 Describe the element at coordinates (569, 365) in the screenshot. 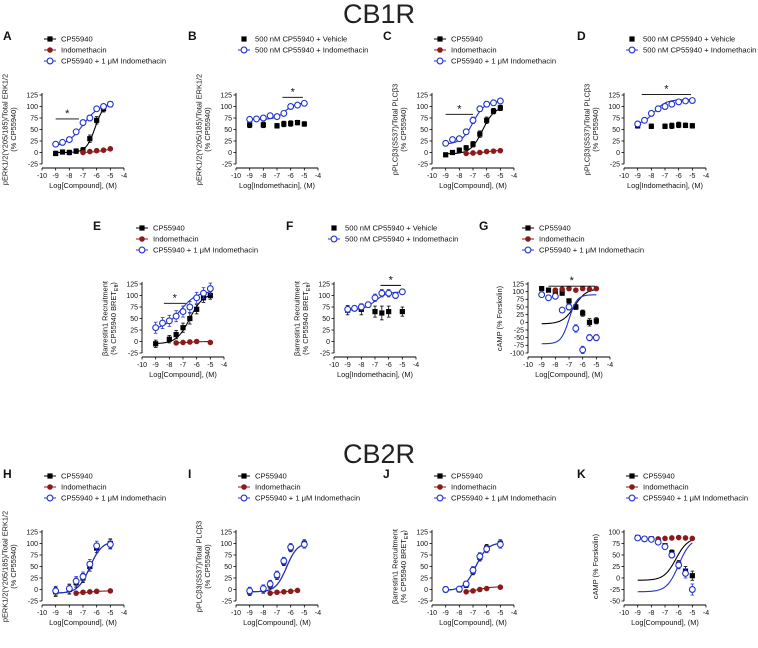

I see `x-tick-label: -7` at that location.